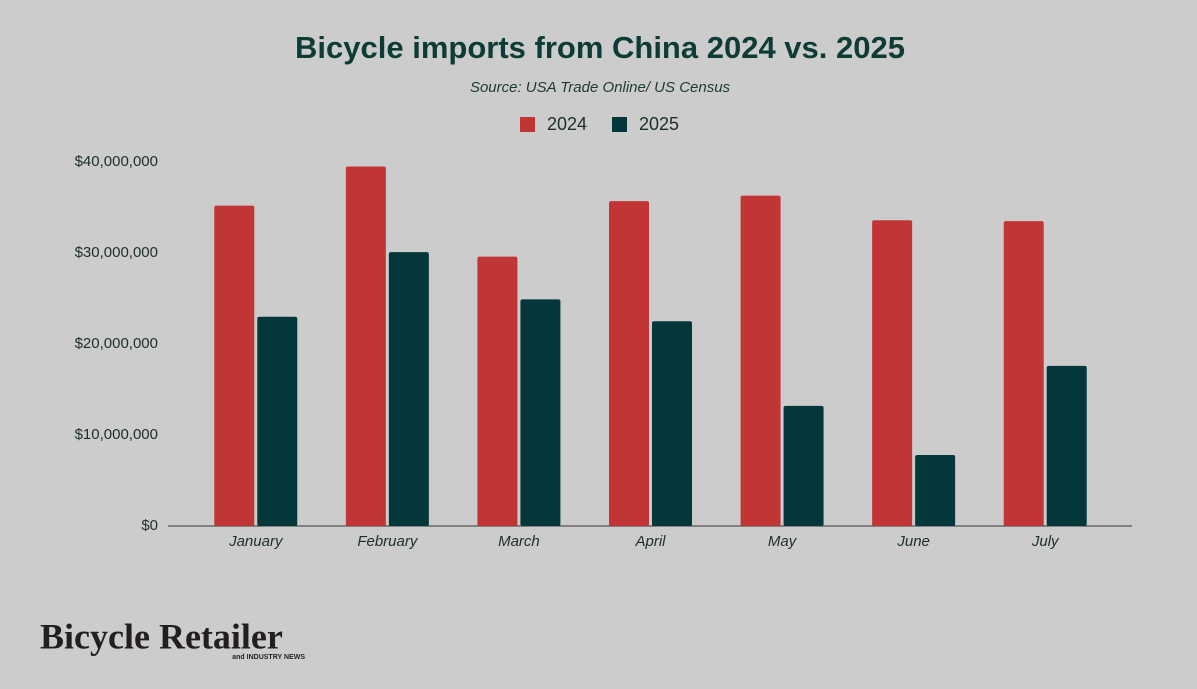 The image size is (1197, 689). What do you see at coordinates (783, 541) in the screenshot?
I see `x-tick-label: May` at bounding box center [783, 541].